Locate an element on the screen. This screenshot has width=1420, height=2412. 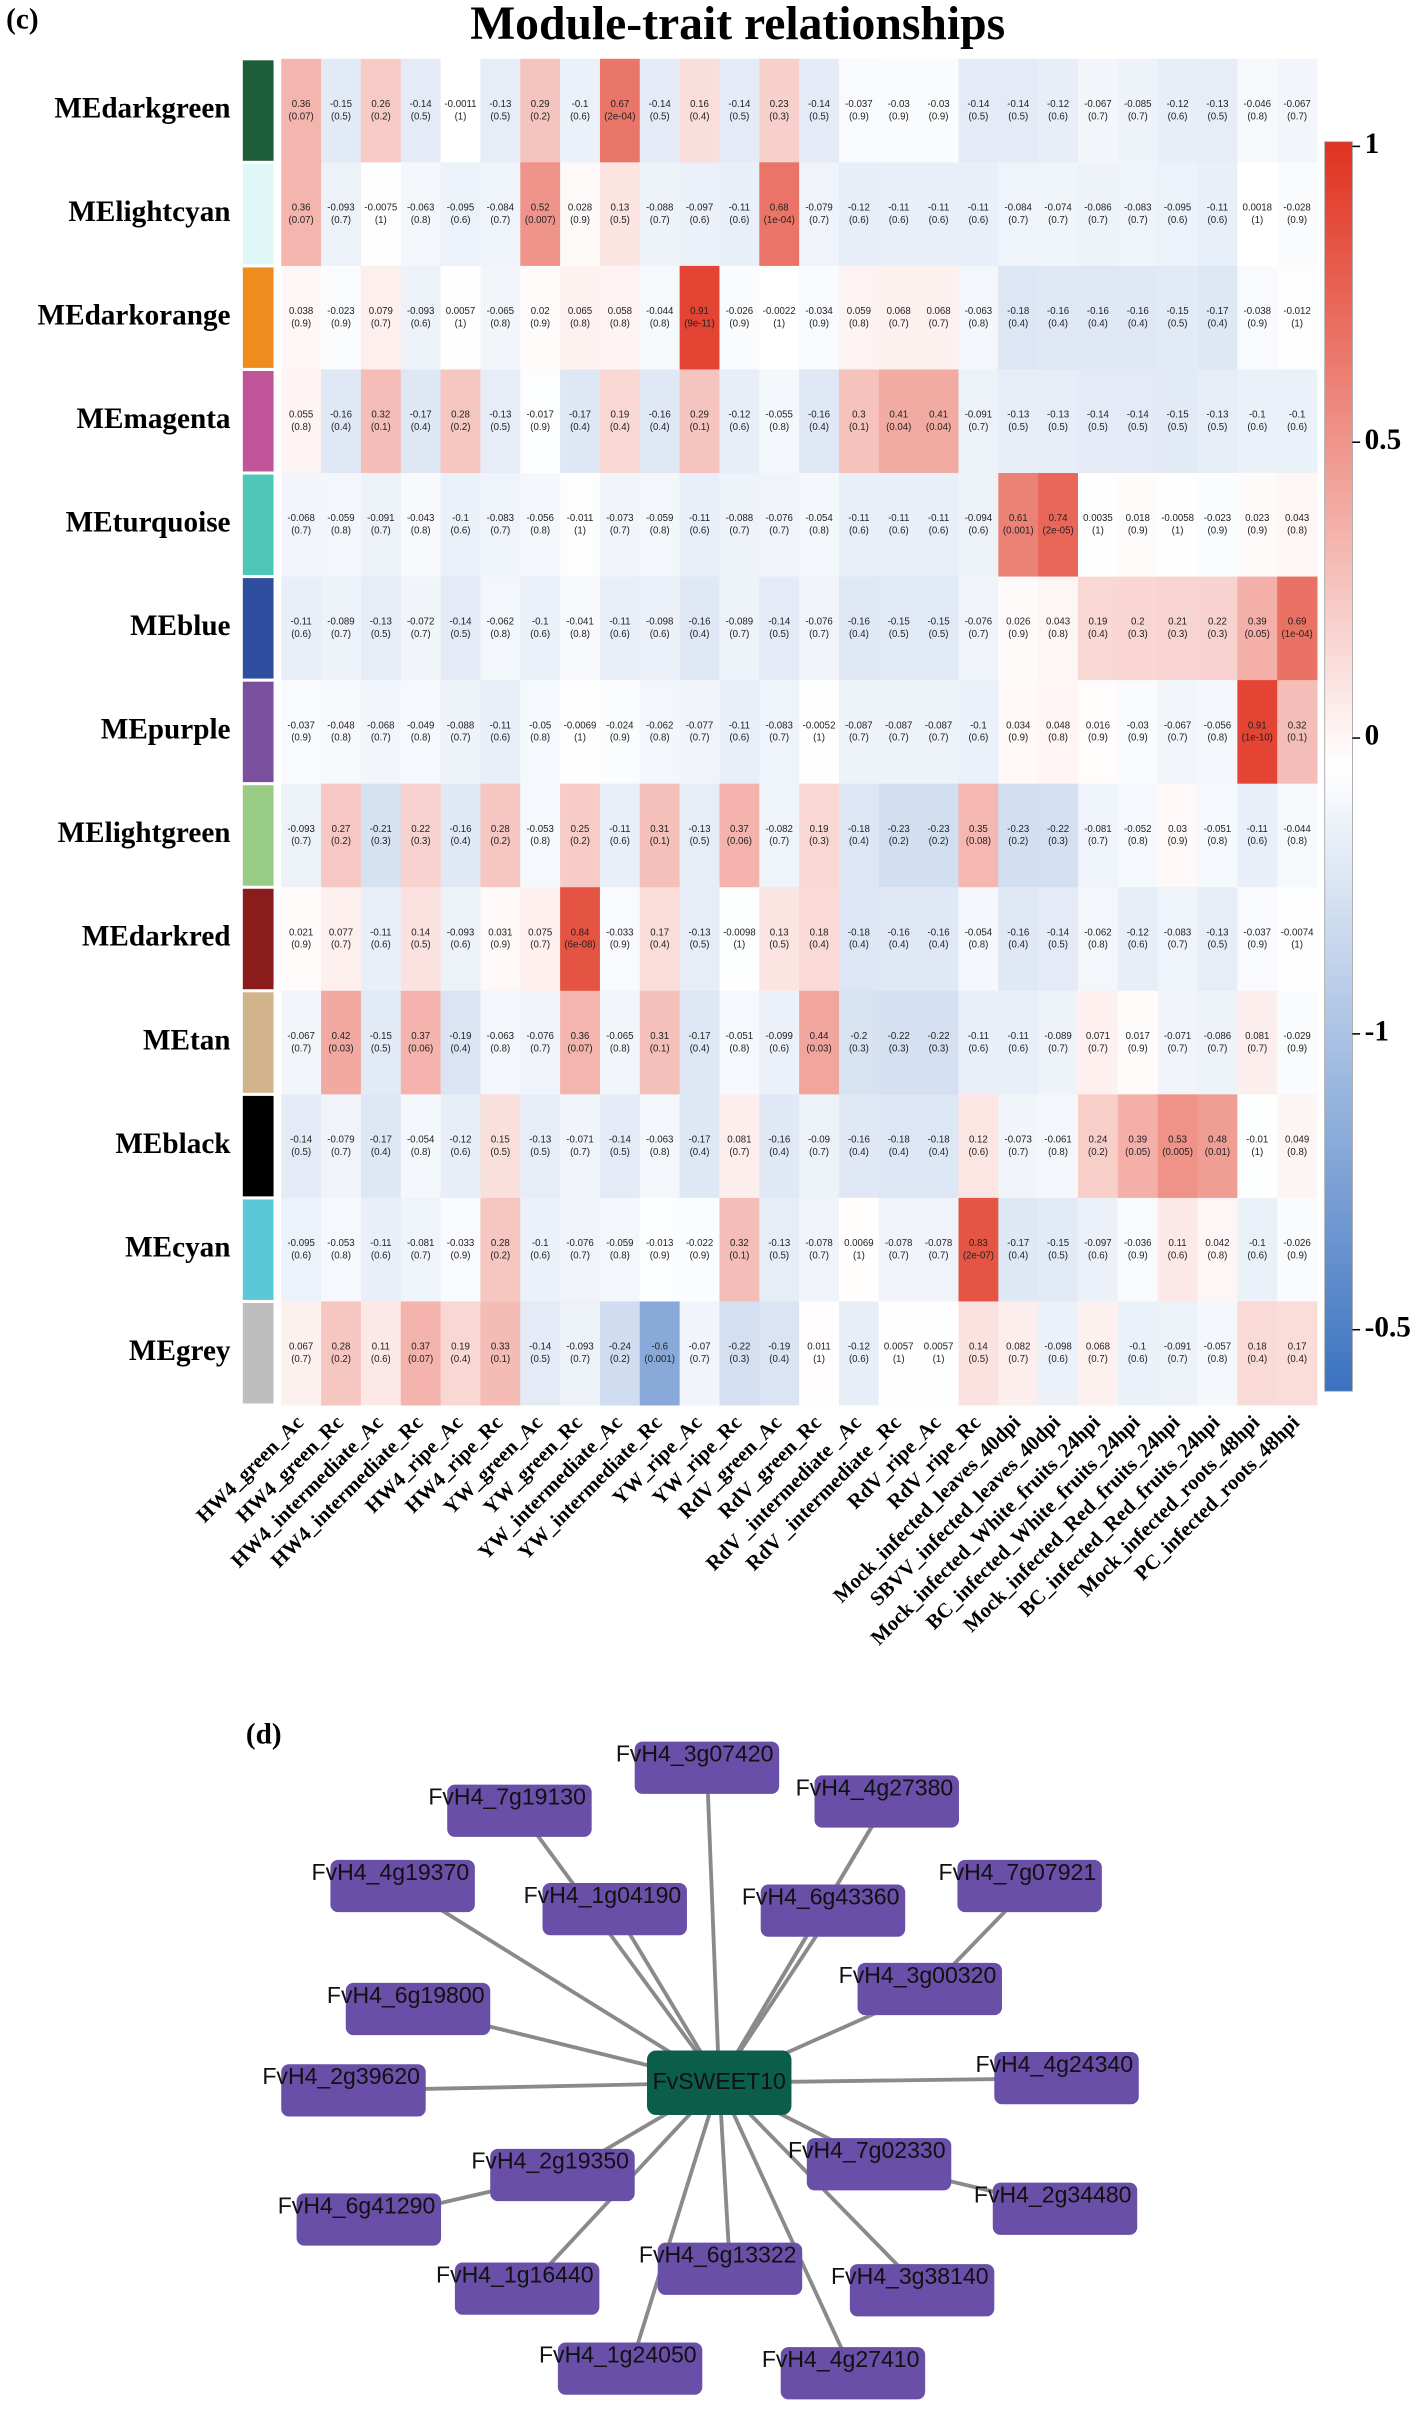
cell-value: 0.017 is located at coordinates (1138, 1036).